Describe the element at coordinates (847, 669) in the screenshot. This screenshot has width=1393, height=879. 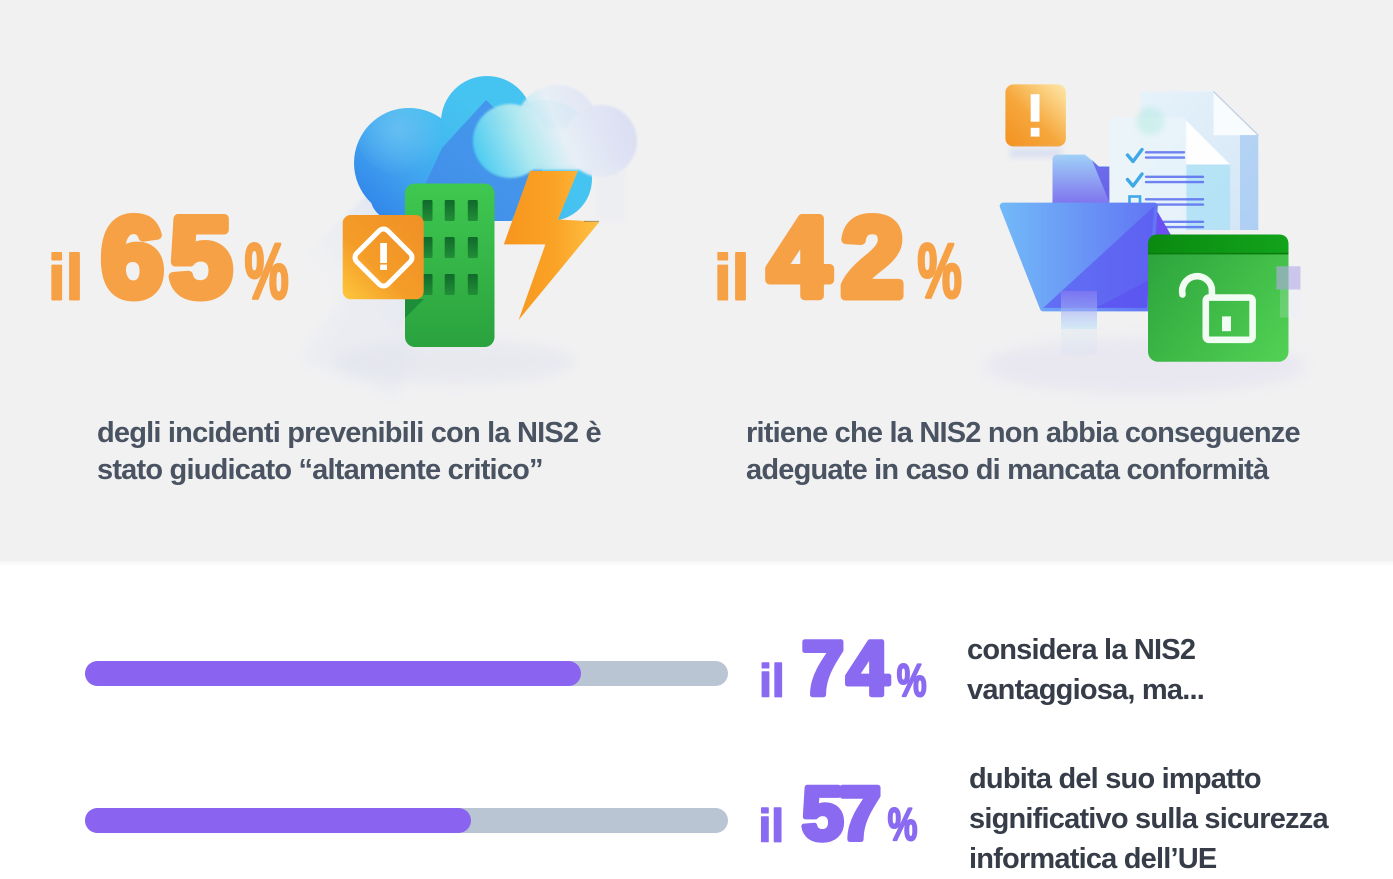
I see `svg-text: 74` at that location.